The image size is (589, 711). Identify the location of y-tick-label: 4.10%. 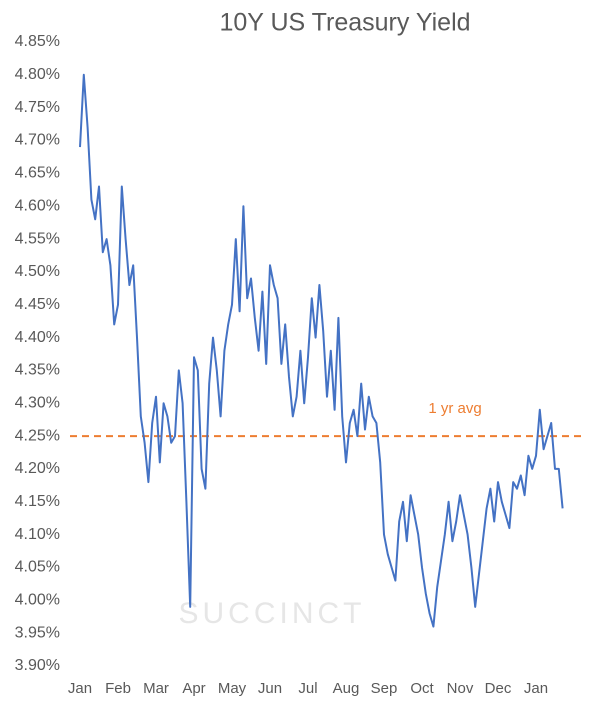
(37, 534).